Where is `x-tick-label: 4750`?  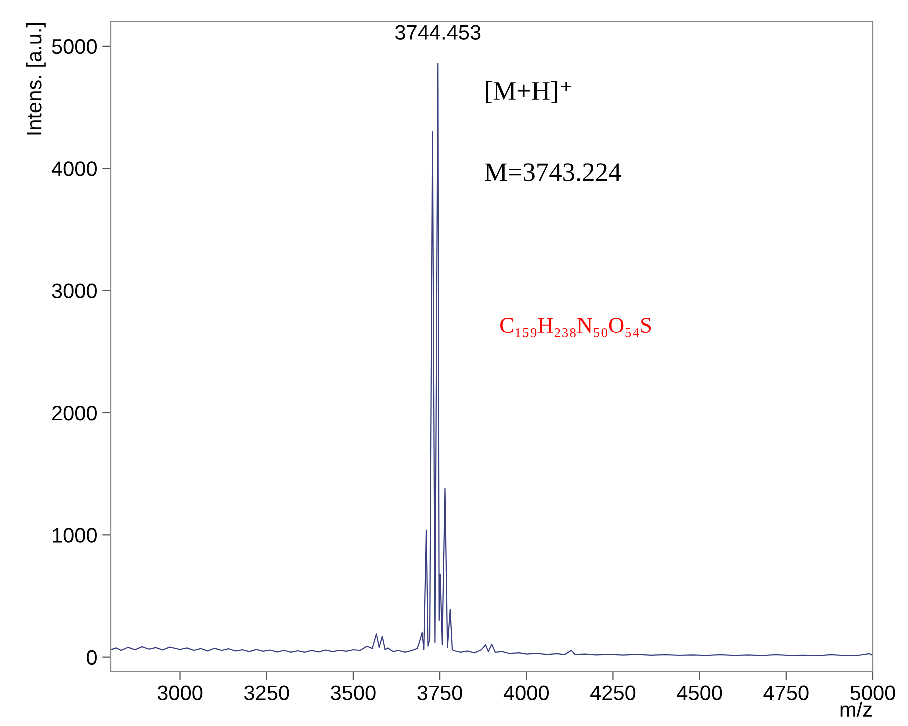 x-tick-label: 4750 is located at coordinates (786, 693).